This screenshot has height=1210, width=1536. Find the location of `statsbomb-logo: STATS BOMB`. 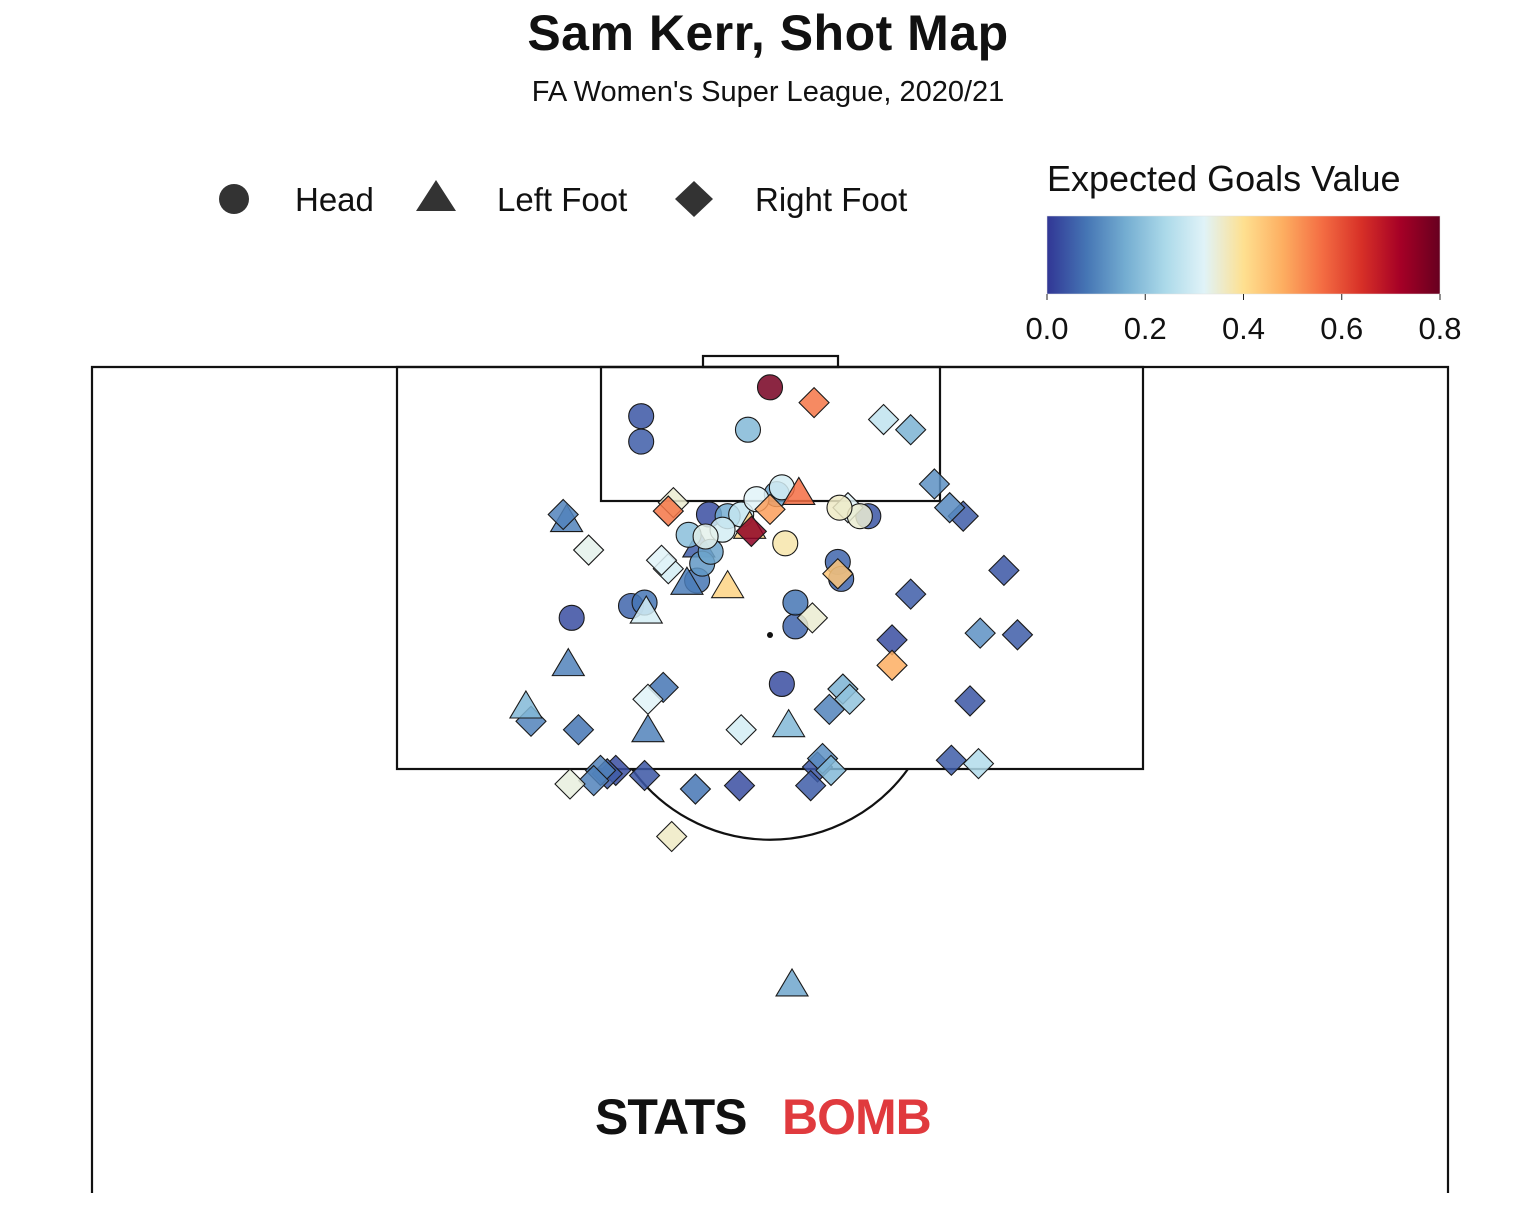

statsbomb-logo: STATS BOMB is located at coordinates (763, 1117).